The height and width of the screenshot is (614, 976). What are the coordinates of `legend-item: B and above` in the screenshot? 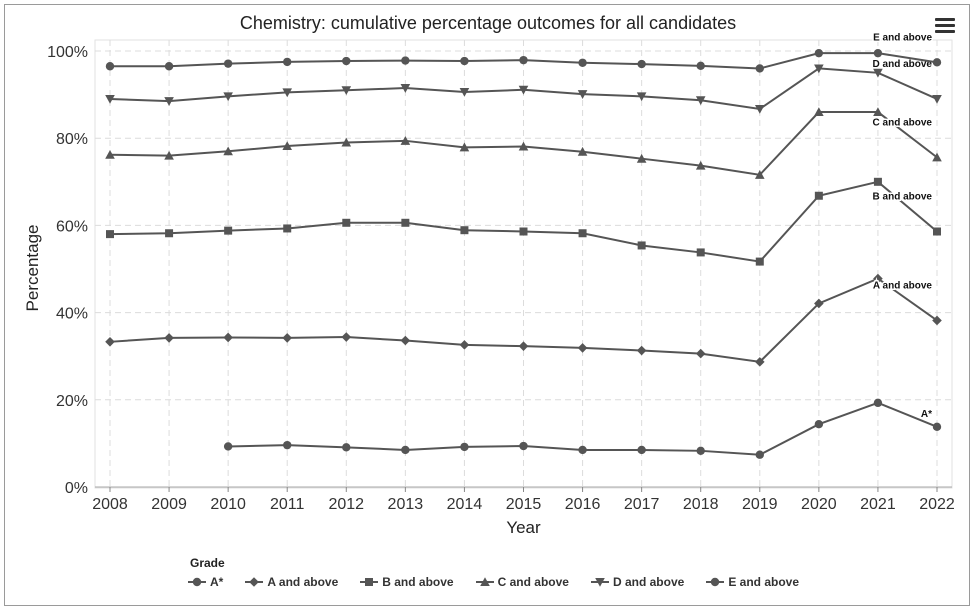 It's located at (407, 582).